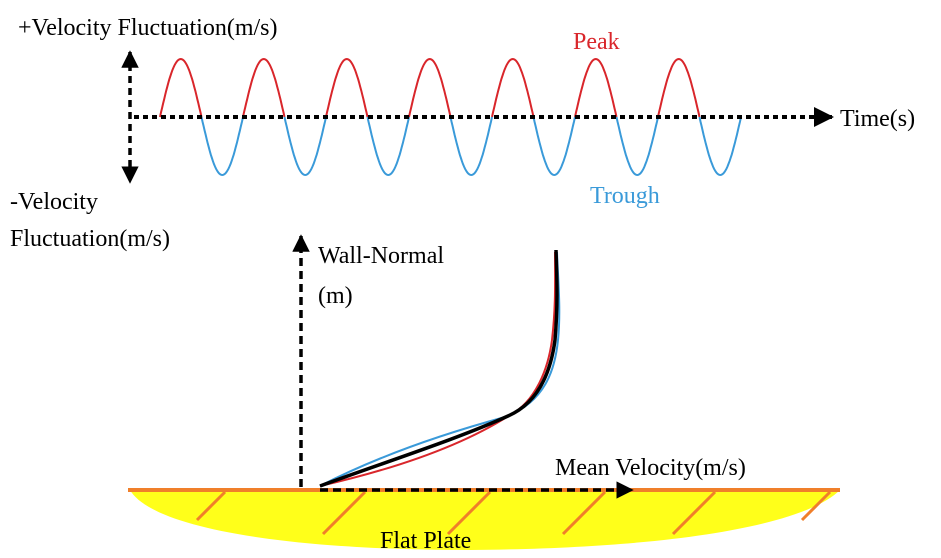 This screenshot has height=558, width=941. Describe the element at coordinates (90, 239) in the screenshot. I see `neg-velocity-label-line2: Fluctuation(m/s)` at that location.